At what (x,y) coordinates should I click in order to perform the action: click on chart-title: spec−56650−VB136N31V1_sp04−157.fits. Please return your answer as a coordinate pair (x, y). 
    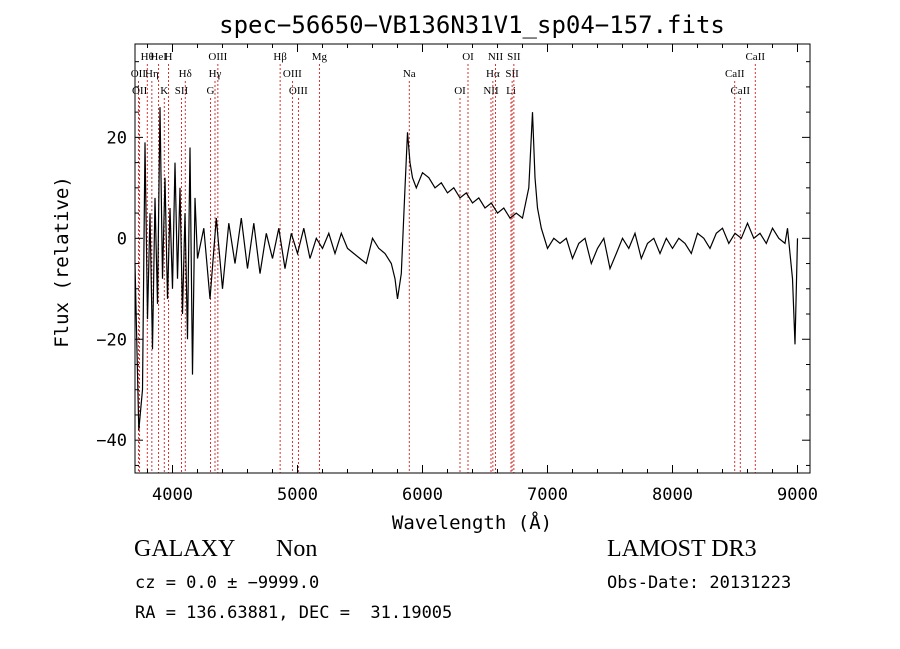
    Looking at the image, I should click on (472, 25).